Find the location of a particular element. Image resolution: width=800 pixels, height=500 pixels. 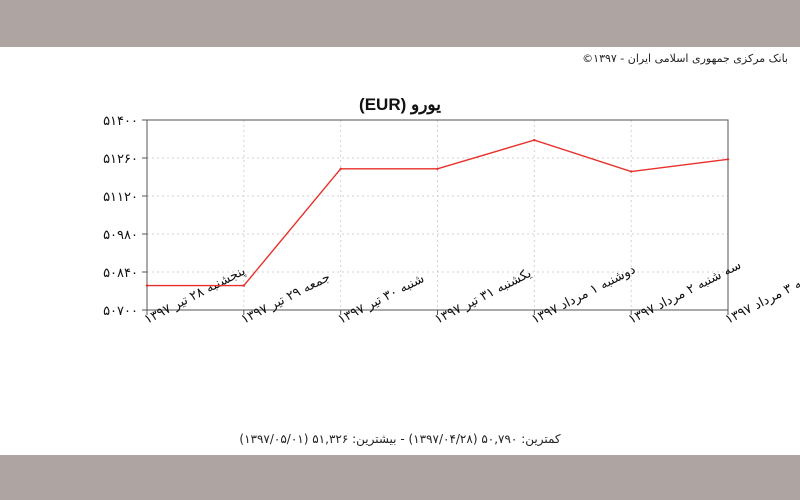

x-tick-label: یکشنبه ۳۱ تیر ۱۳۹۷ is located at coordinates (484, 297).